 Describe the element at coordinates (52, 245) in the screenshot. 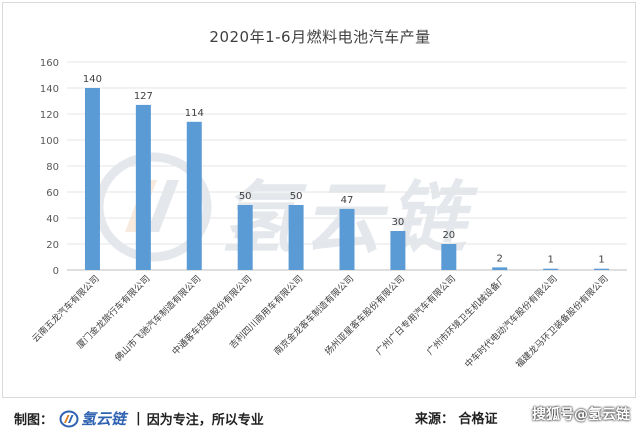

I see `y-tick-label: 20` at that location.